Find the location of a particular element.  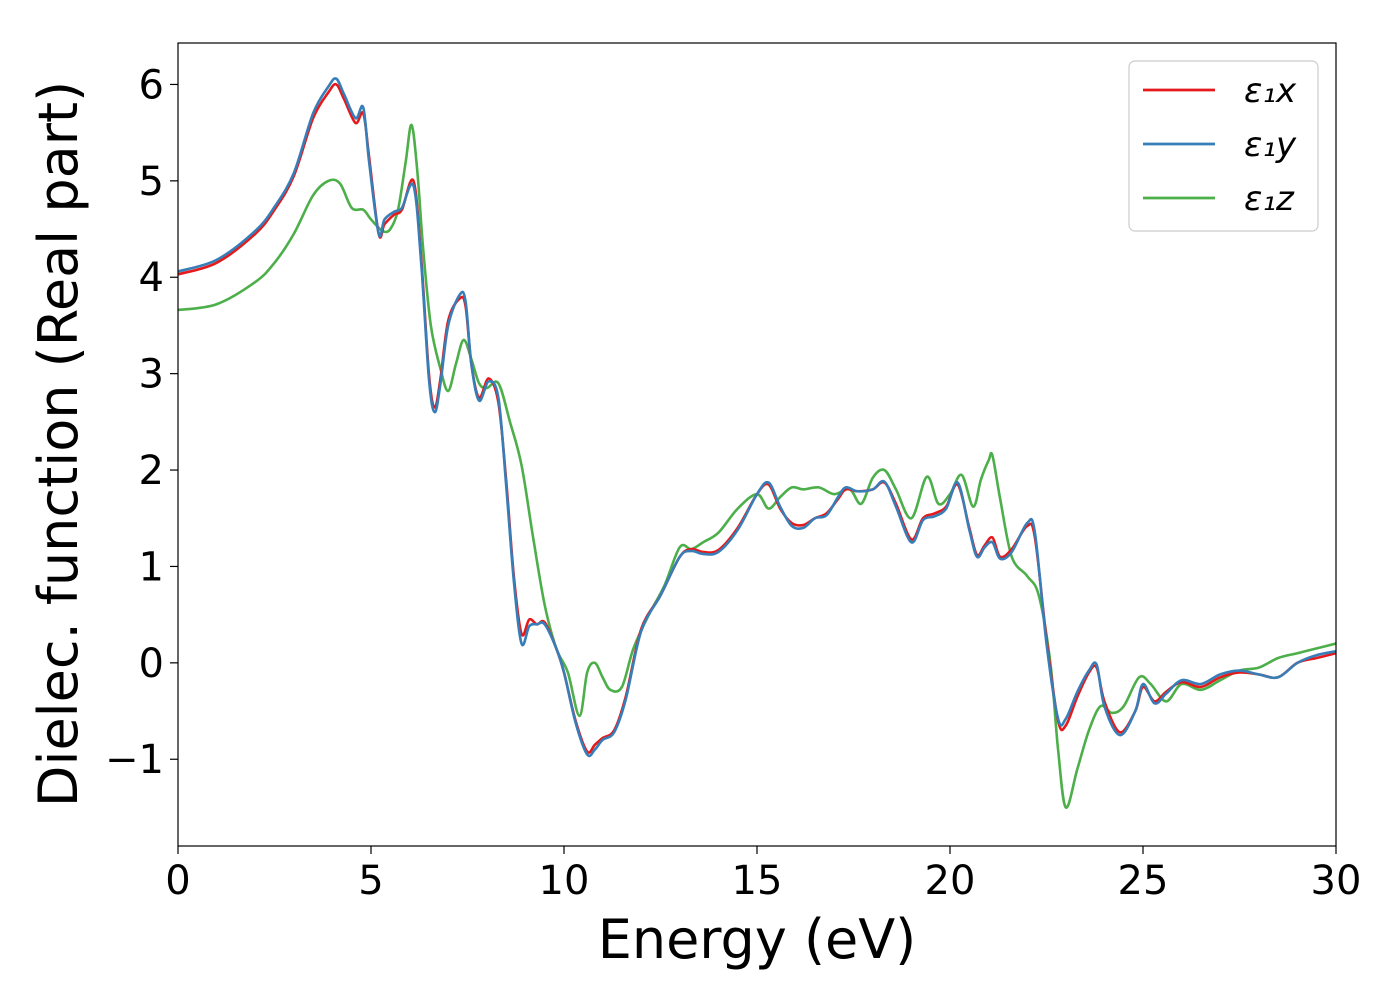

y-axis-title: Dielec. function (Real part) is located at coordinates (58, 444).